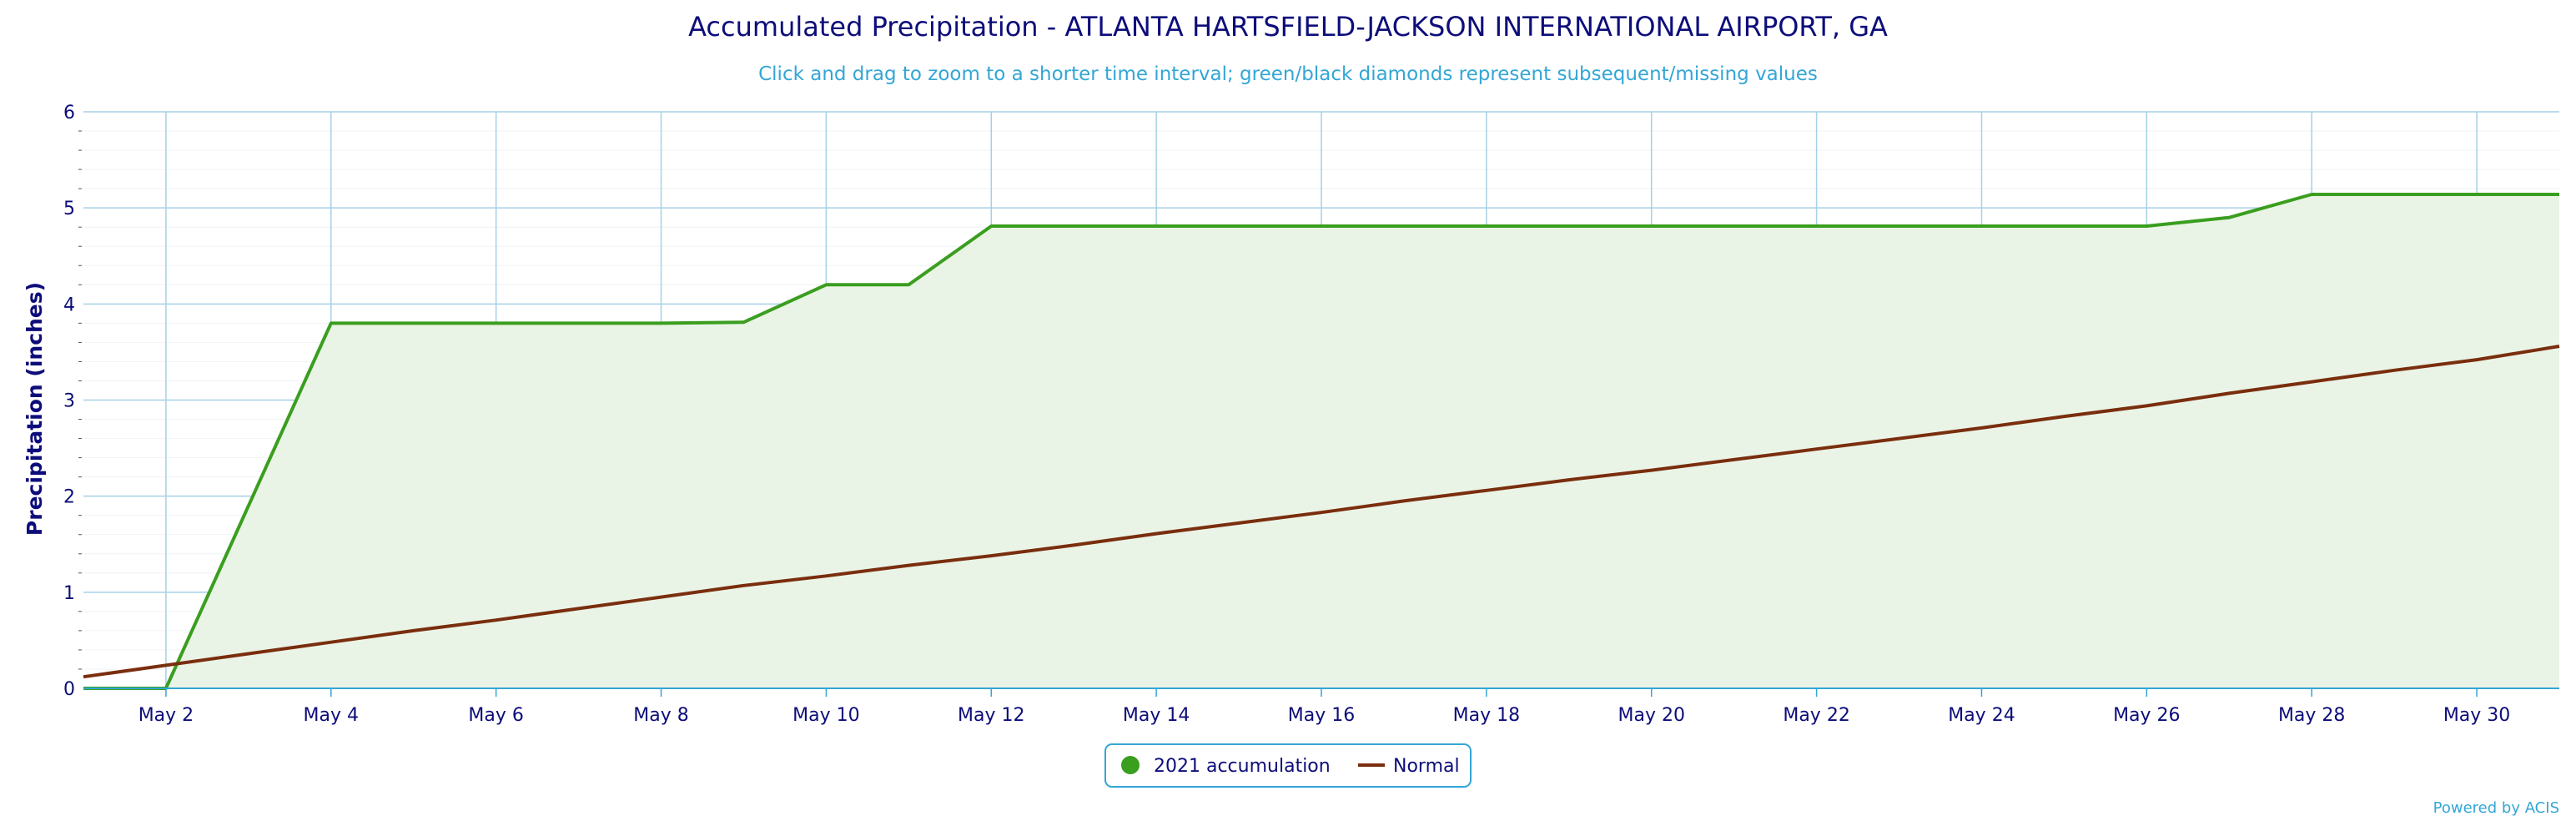  I want to click on y-tick-label: 0, so click(69, 689).